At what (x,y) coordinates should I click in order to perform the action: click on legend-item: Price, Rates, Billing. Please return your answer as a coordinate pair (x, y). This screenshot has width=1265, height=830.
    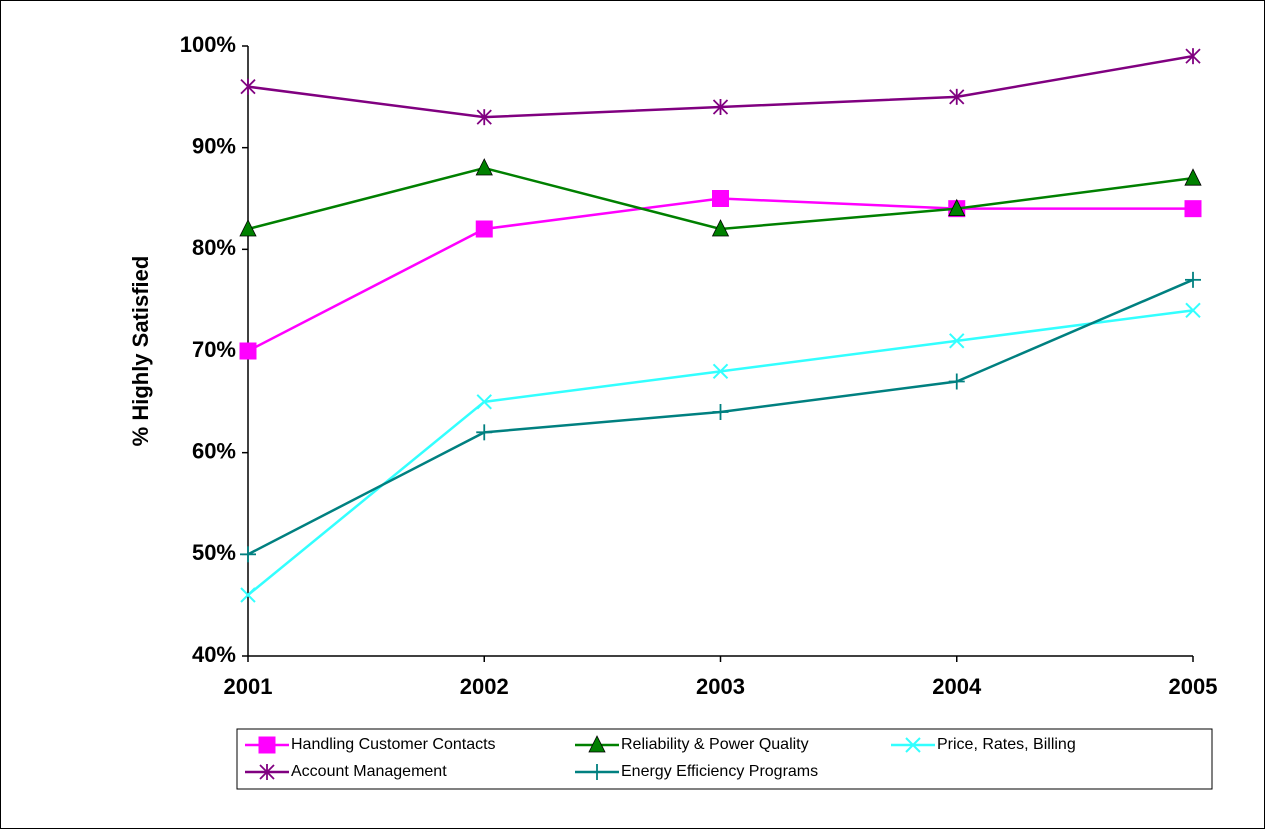
    Looking at the image, I should click on (983, 744).